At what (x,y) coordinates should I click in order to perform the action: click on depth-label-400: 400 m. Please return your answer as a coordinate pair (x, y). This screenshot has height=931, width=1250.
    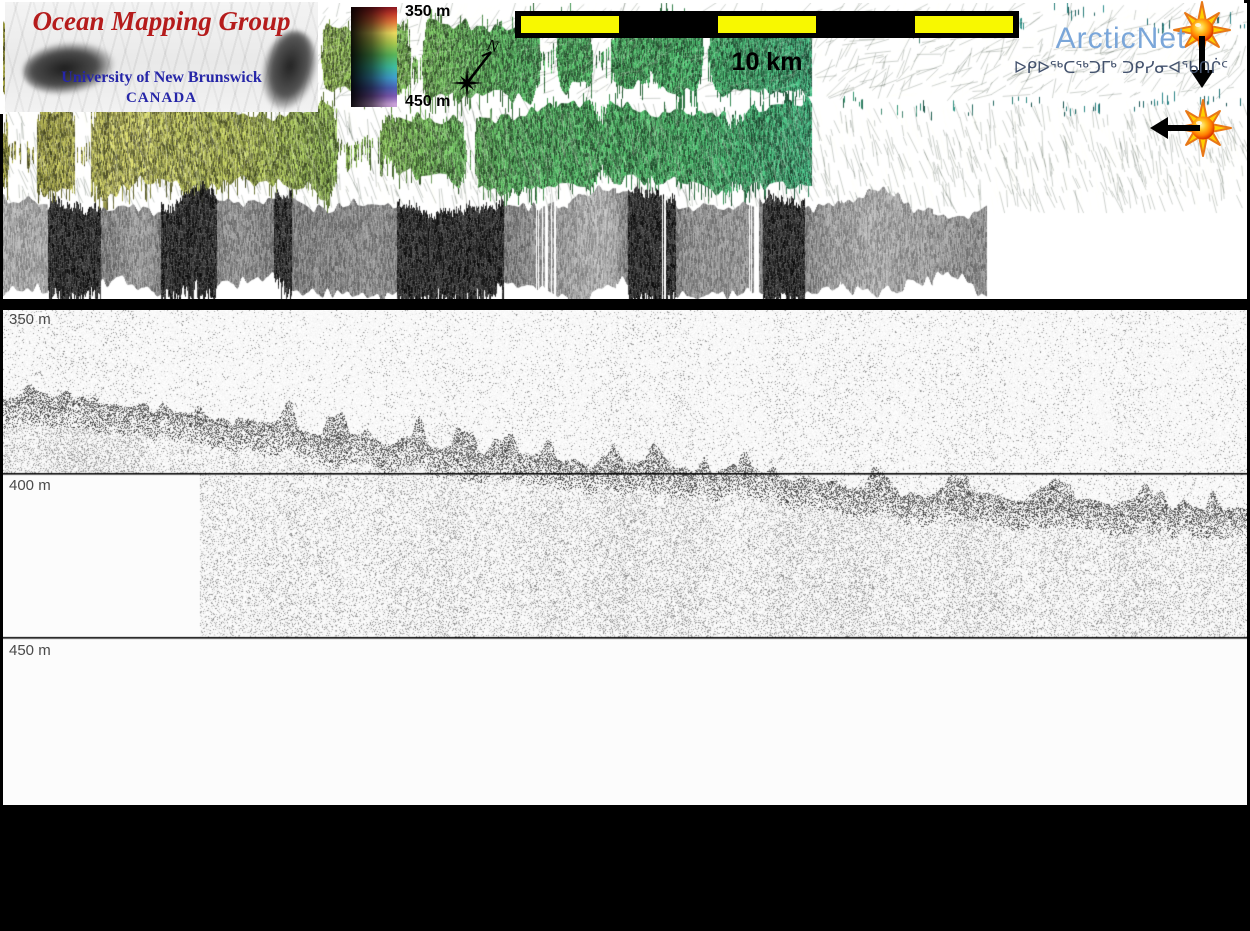
    Looking at the image, I should click on (30, 485).